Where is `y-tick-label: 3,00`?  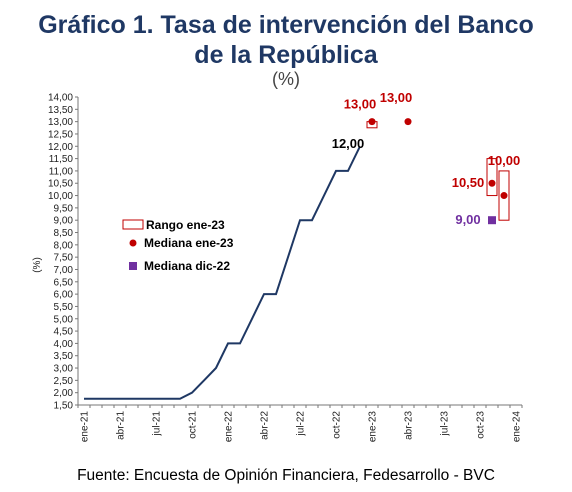 y-tick-label: 3,00 is located at coordinates (64, 369).